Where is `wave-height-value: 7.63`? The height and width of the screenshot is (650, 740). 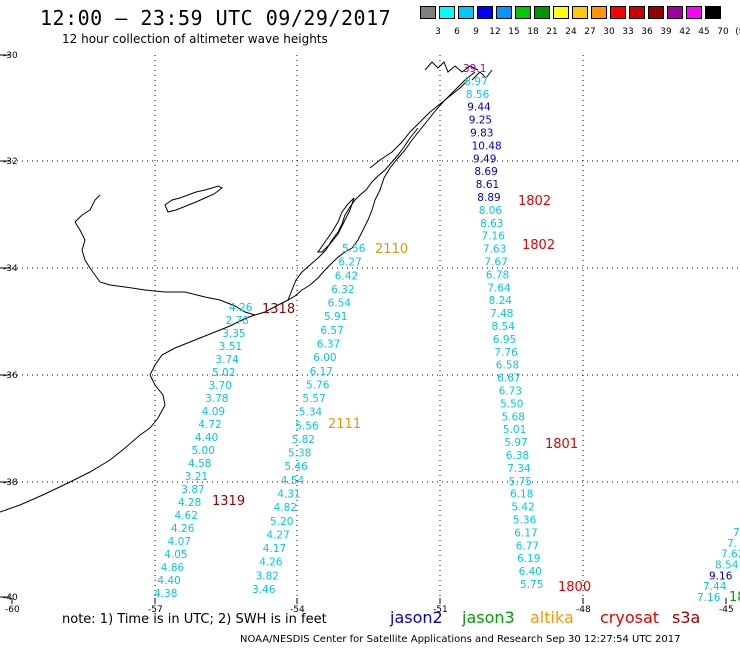 wave-height-value: 7.63 is located at coordinates (494, 250).